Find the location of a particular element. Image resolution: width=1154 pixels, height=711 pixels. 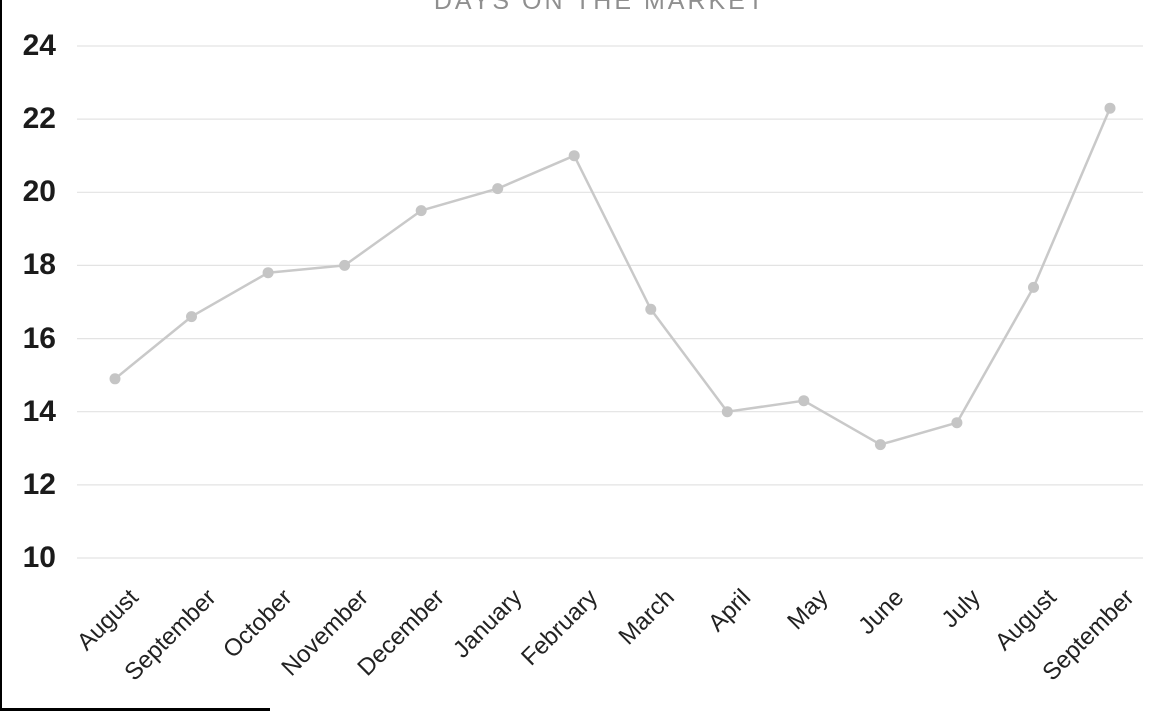

y-axis-tick-label: 16 is located at coordinates (39, 338).